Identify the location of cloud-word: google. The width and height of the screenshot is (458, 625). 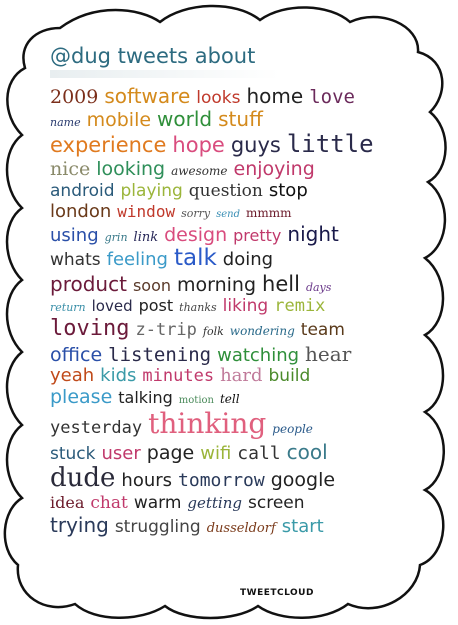
(303, 480).